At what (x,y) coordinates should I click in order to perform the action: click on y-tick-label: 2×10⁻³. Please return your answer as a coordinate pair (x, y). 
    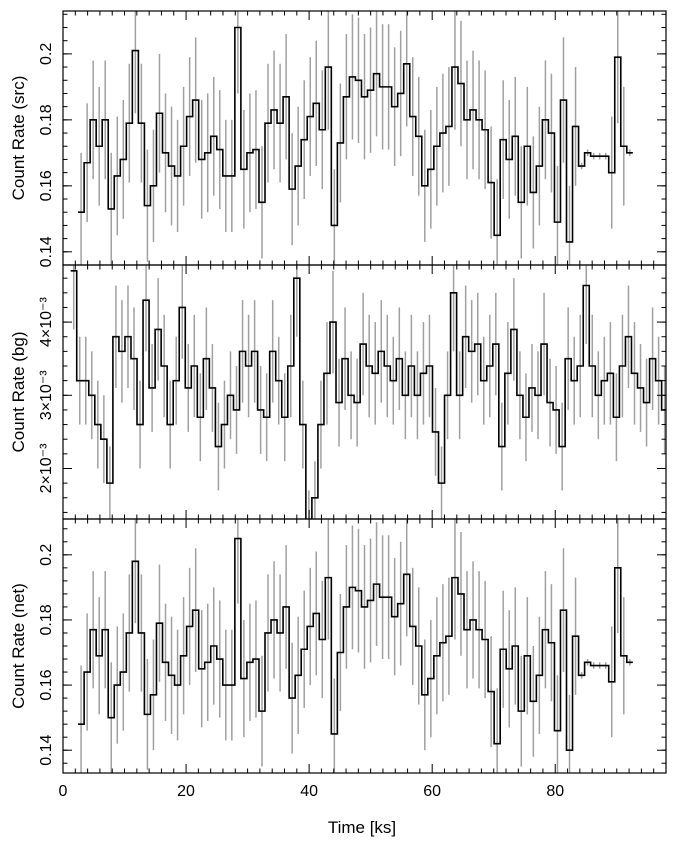
    Looking at the image, I should click on (46, 468).